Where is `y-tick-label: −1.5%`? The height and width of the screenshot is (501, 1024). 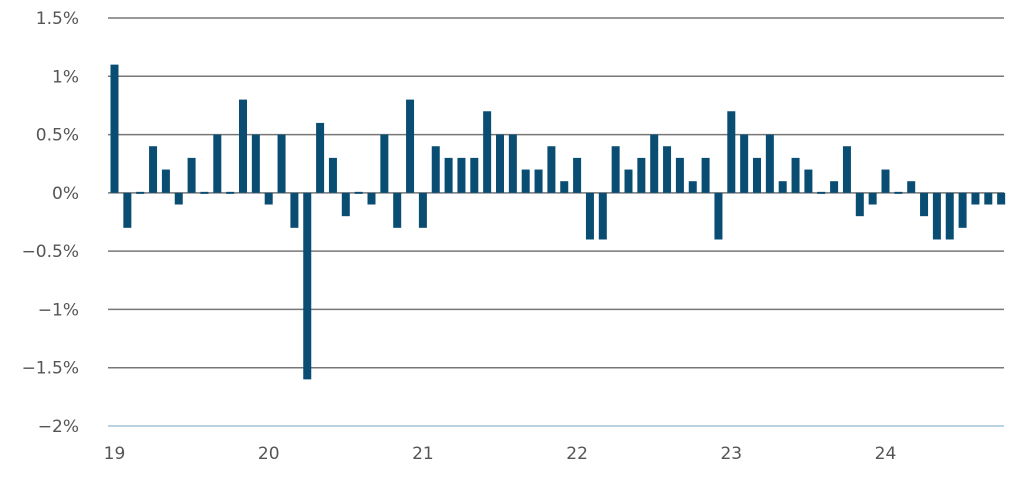
y-tick-label: −1.5% is located at coordinates (50, 369).